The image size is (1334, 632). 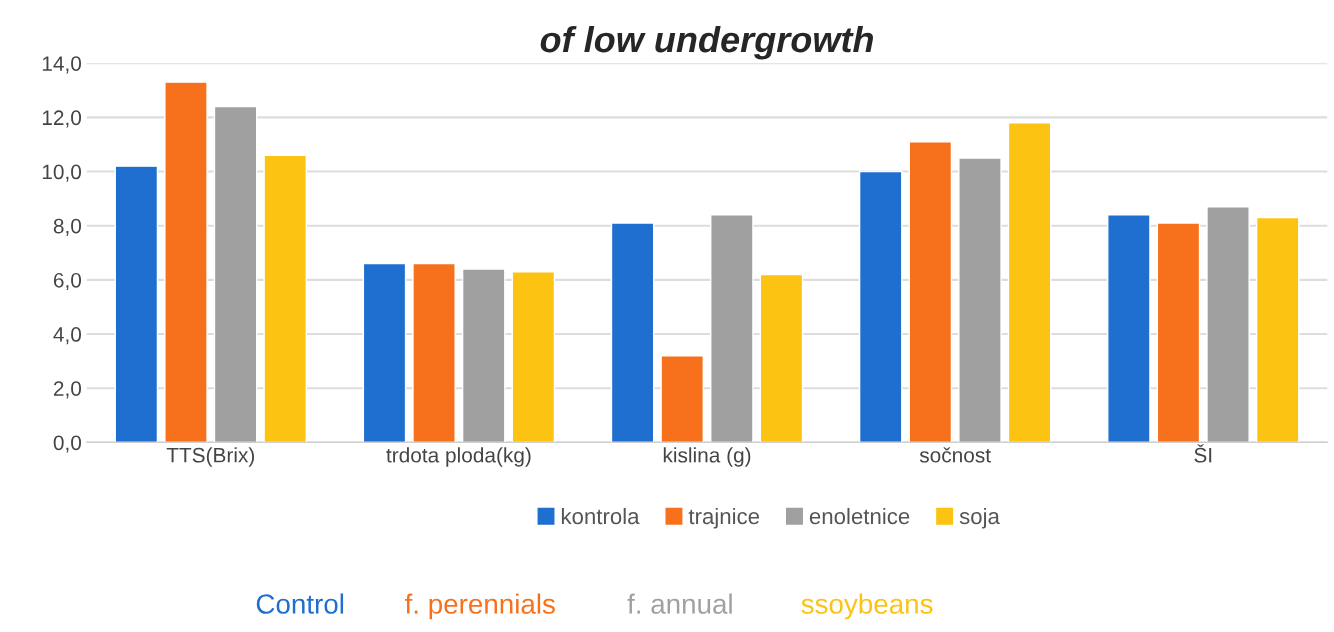 I want to click on text: Control, so click(x=300, y=603).